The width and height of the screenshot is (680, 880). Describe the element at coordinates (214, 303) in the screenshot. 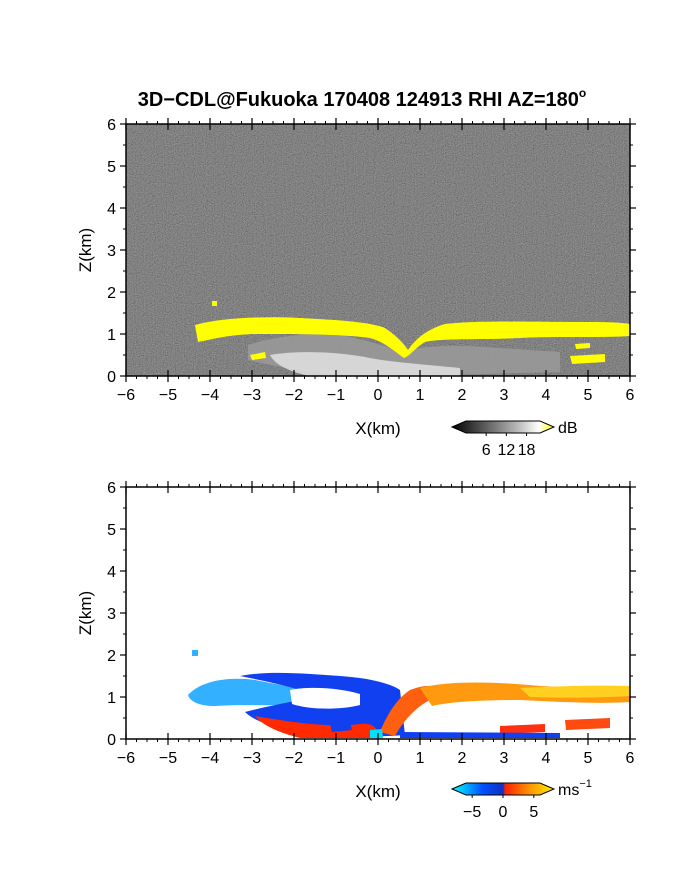

I see `snr-yellow-speck` at that location.